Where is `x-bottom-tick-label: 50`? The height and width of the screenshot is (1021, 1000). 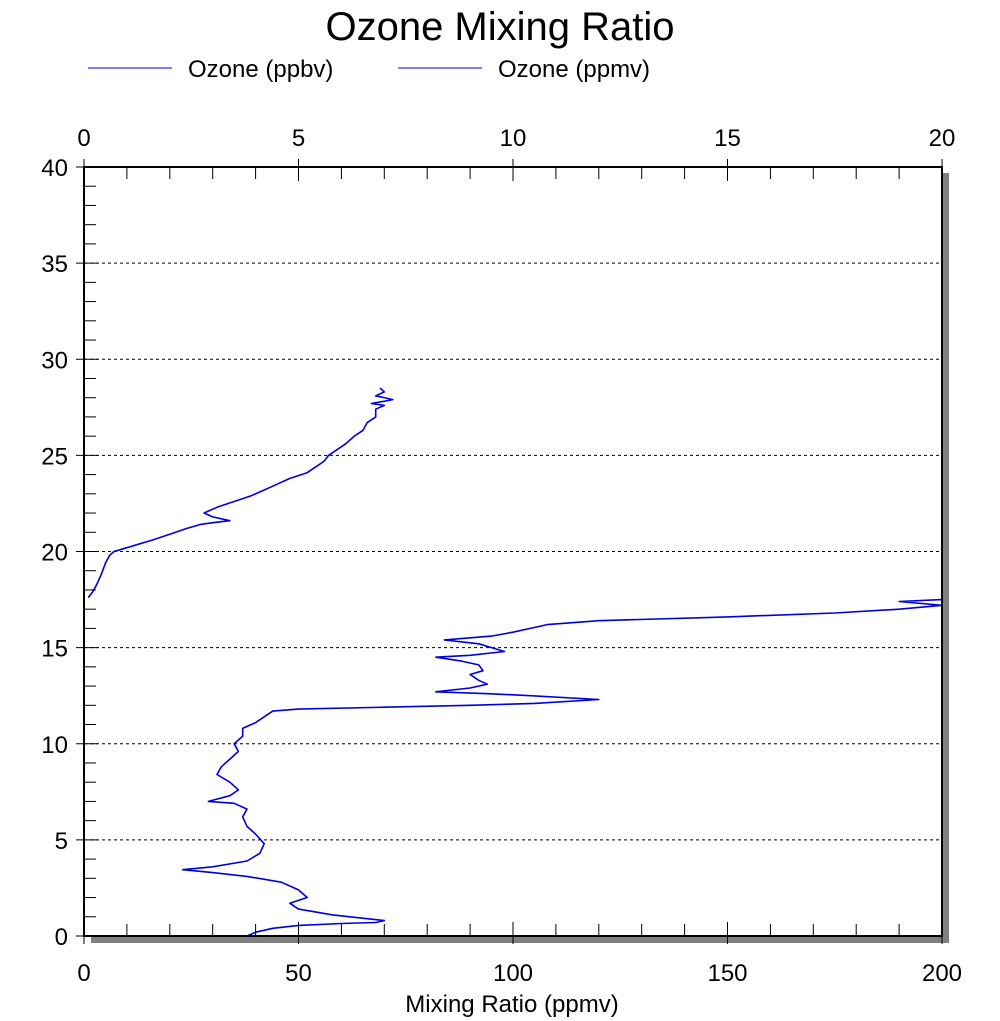 x-bottom-tick-label: 50 is located at coordinates (298, 973).